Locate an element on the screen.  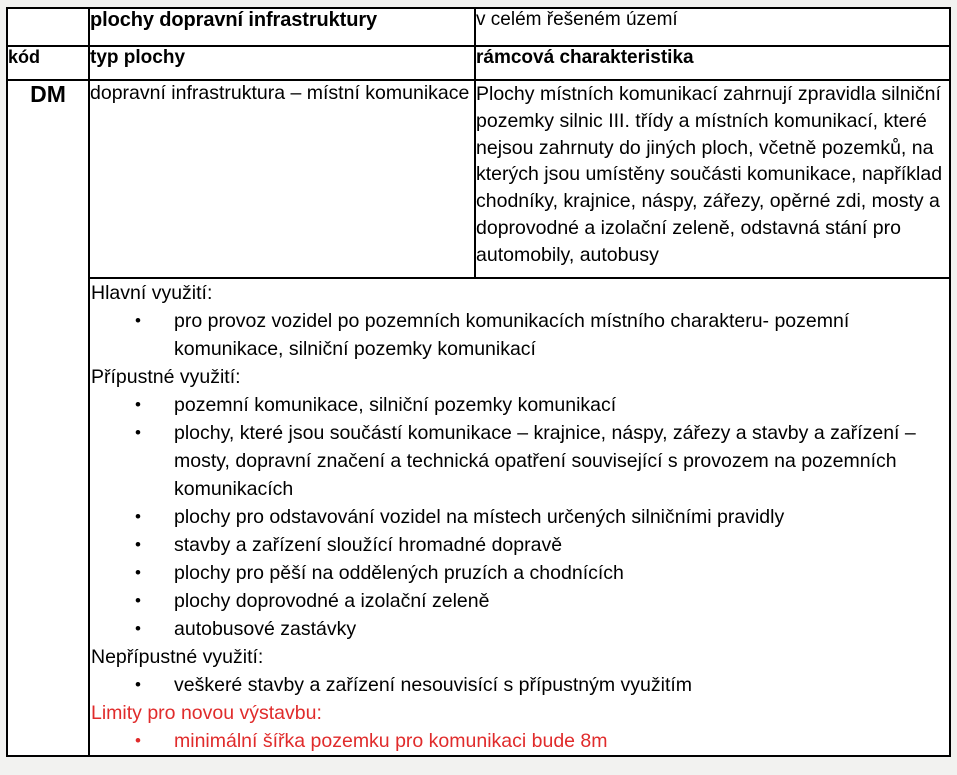
cell-area-code: DM is located at coordinates (48, 418).